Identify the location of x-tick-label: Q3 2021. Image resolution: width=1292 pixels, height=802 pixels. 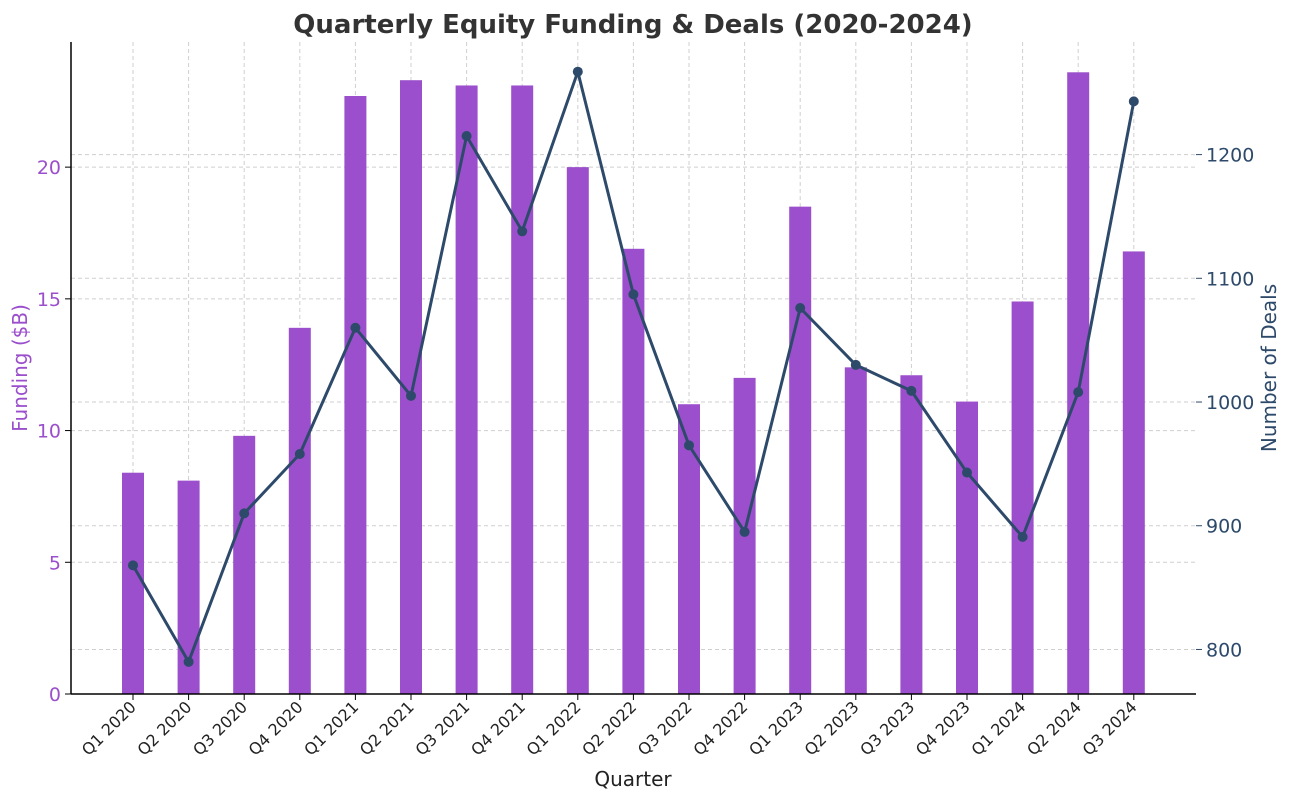
(443, 728).